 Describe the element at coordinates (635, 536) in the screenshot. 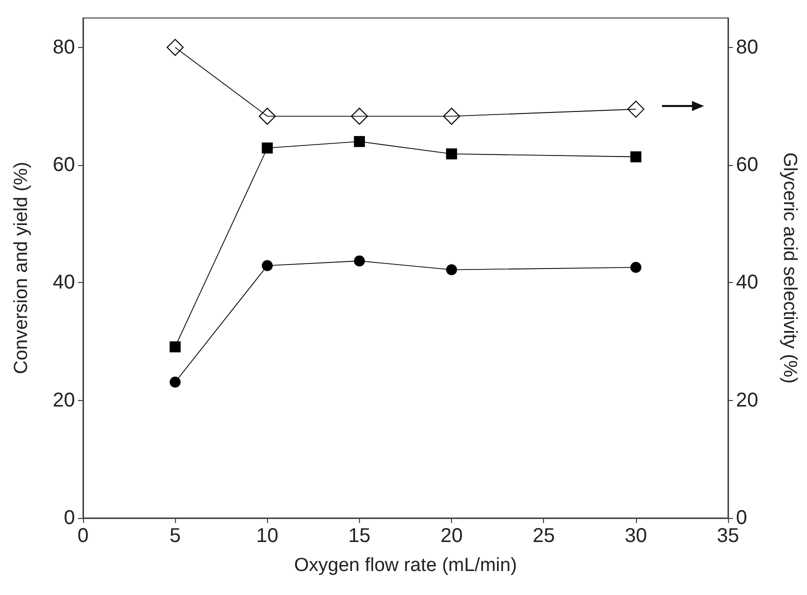

I see `x-tick-label: 30` at that location.